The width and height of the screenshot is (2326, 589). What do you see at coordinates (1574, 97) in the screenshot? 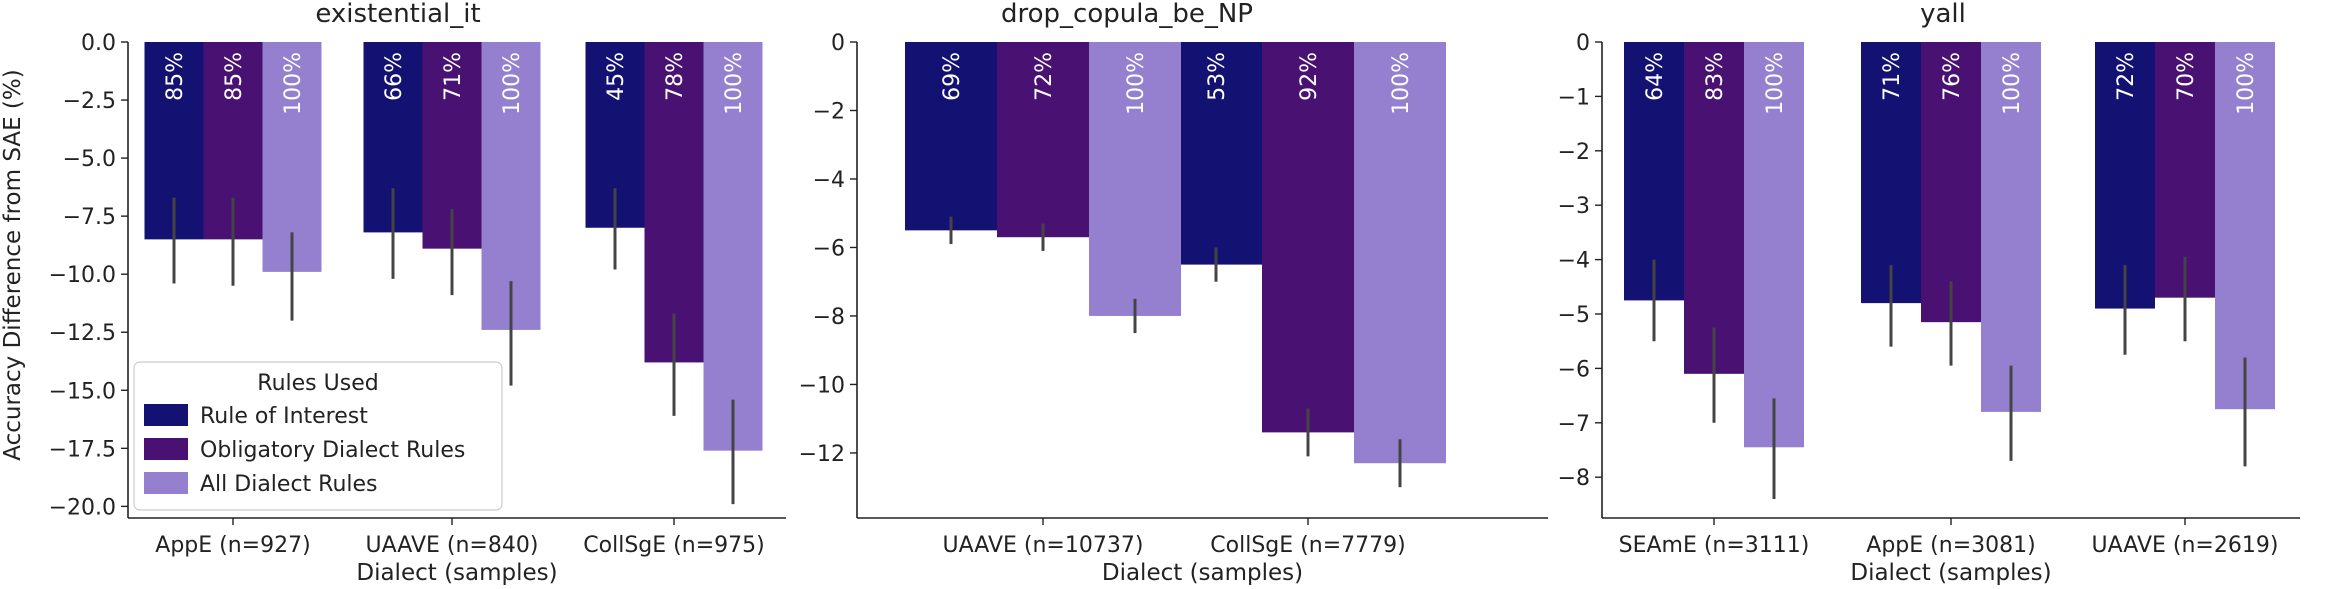
I see `y-tick-label: −1` at bounding box center [1574, 97].